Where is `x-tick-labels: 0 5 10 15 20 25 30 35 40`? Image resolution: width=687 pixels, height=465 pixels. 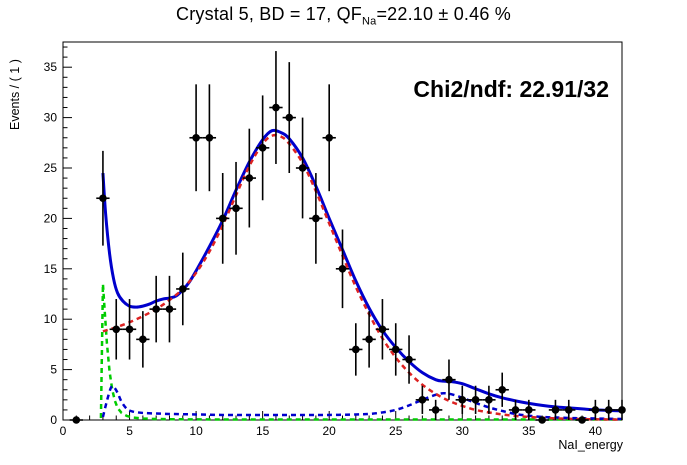 x-tick-labels: 0 5 10 15 20 25 30 35 40 is located at coordinates (331, 431).